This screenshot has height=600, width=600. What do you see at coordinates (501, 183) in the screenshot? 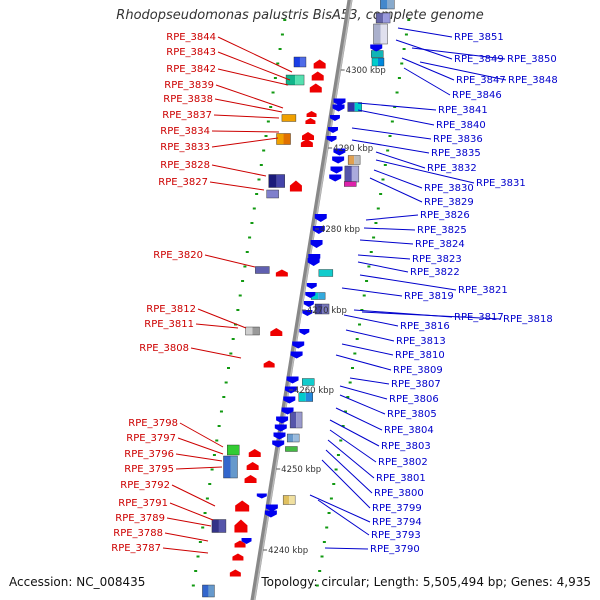
I see `right-gene-label: RPE_3831` at bounding box center [501, 183].